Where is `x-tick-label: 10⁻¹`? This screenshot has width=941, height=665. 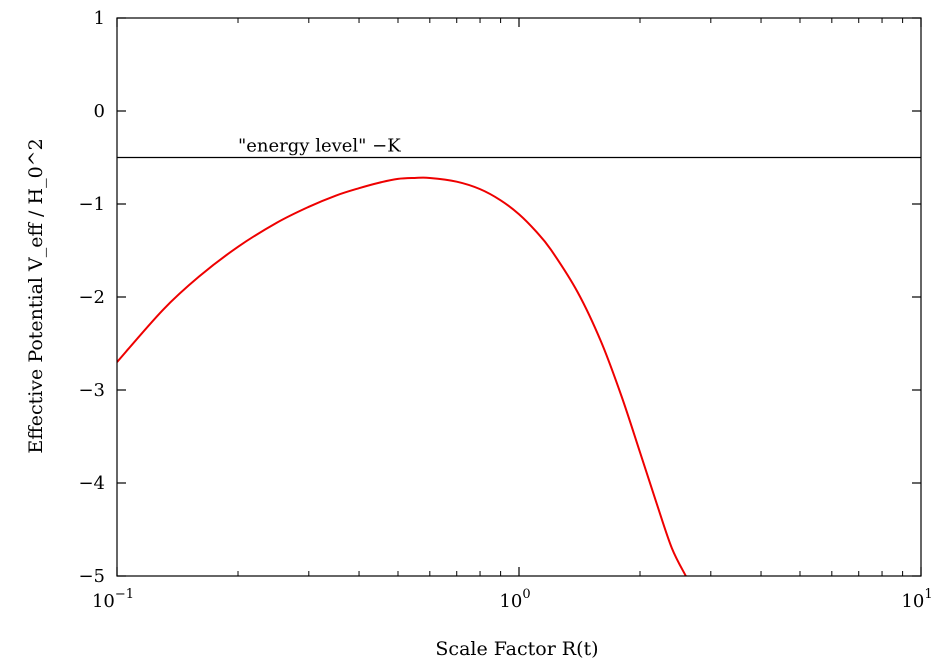 x-tick-label: 10⁻¹ is located at coordinates (113, 599).